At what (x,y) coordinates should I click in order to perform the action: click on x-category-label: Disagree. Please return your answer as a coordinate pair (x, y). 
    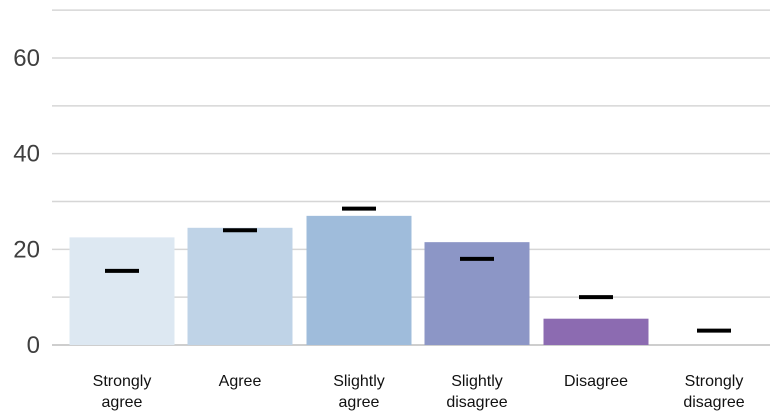
    Looking at the image, I should click on (596, 381).